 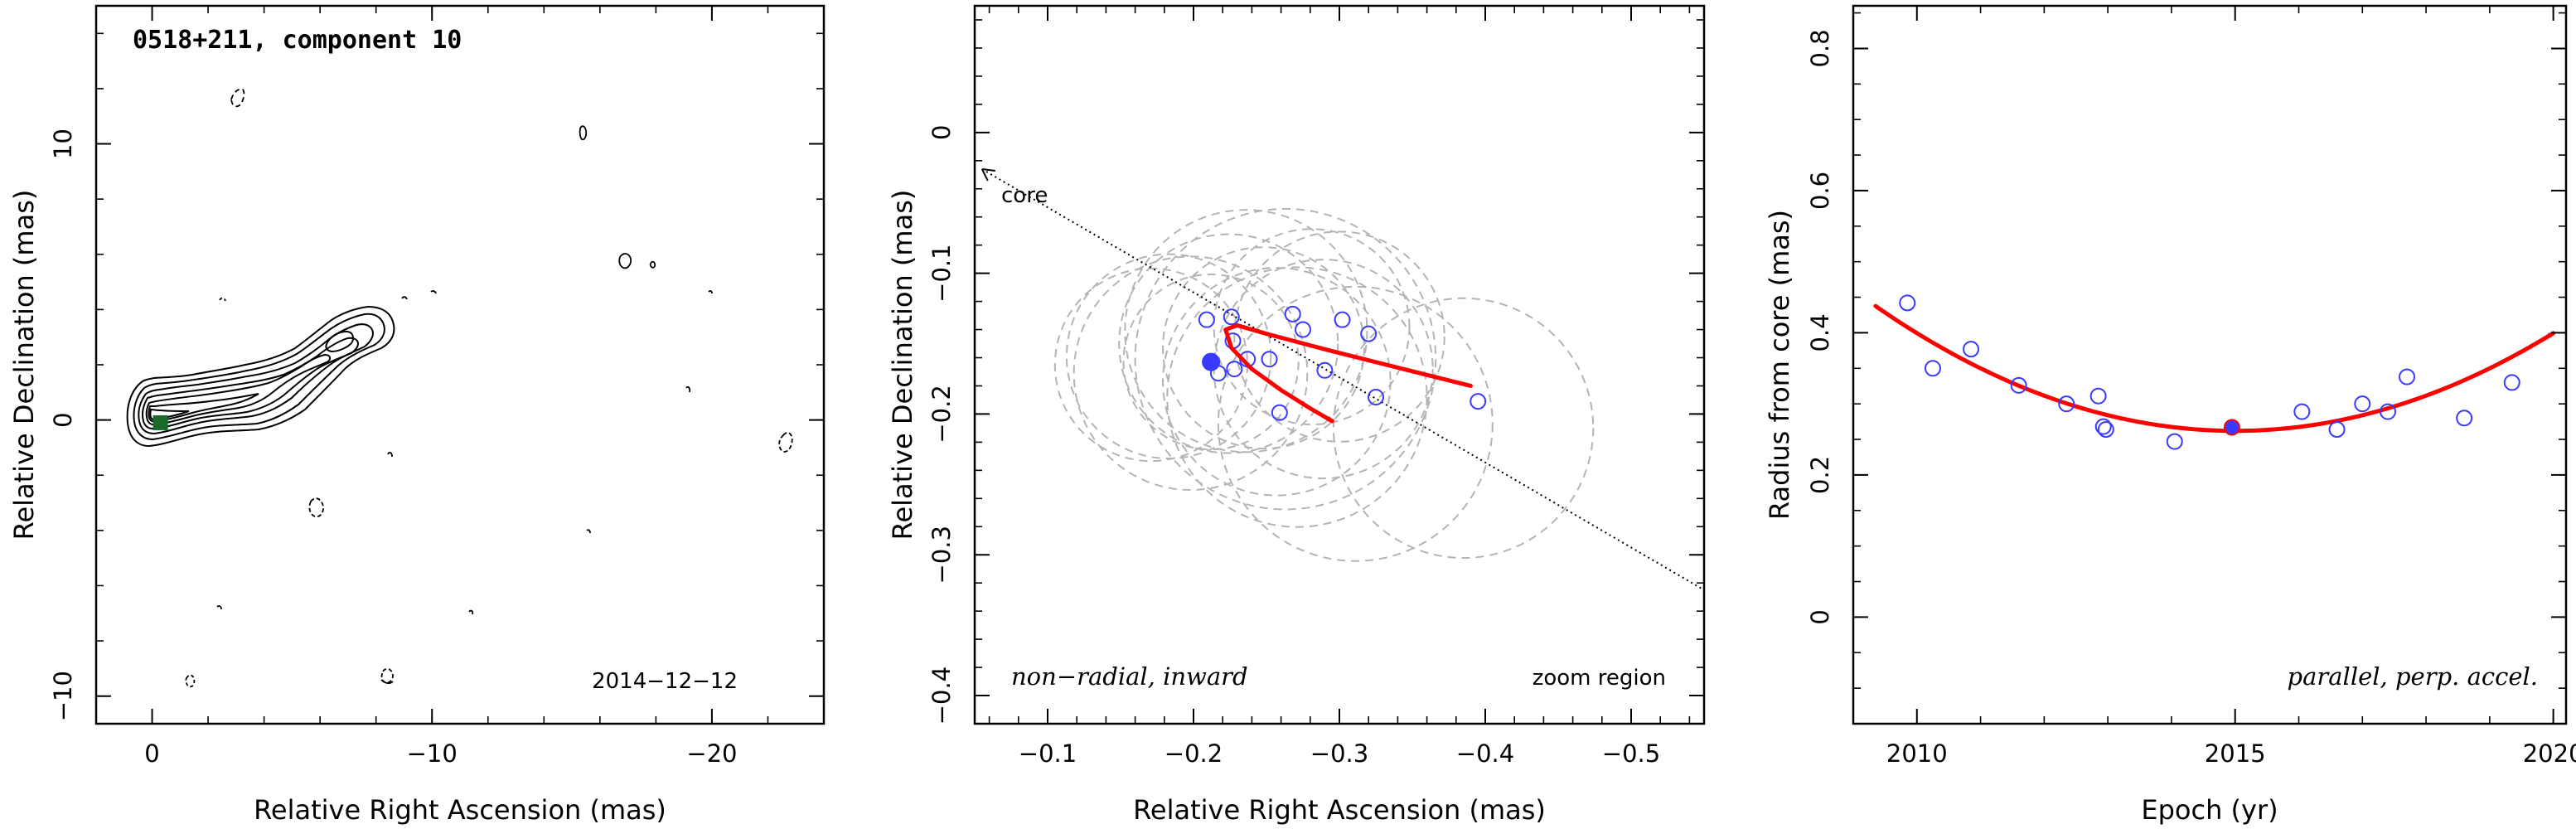 What do you see at coordinates (151, 753) in the screenshot?
I see `x-tick-label: 0` at bounding box center [151, 753].